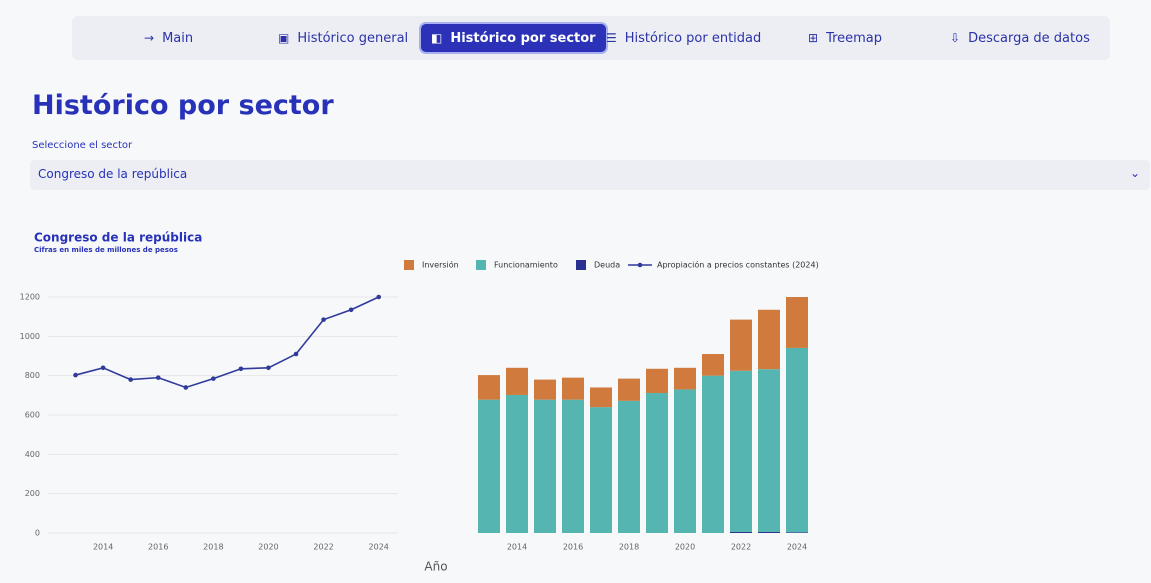 This screenshot has height=583, width=1151. What do you see at coordinates (30, 297) in the screenshot?
I see `y-tick-label: 1200` at bounding box center [30, 297].